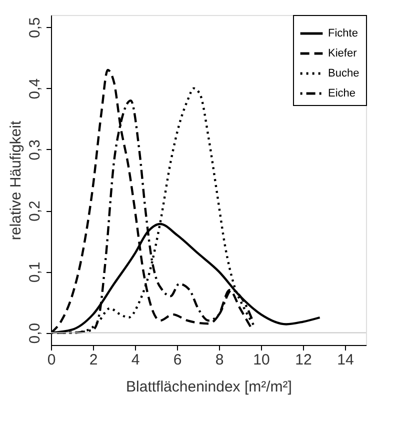 Image resolution: width=420 pixels, height=440 pixels. Describe the element at coordinates (342, 94) in the screenshot. I see `legend-label: Eiche` at that location.